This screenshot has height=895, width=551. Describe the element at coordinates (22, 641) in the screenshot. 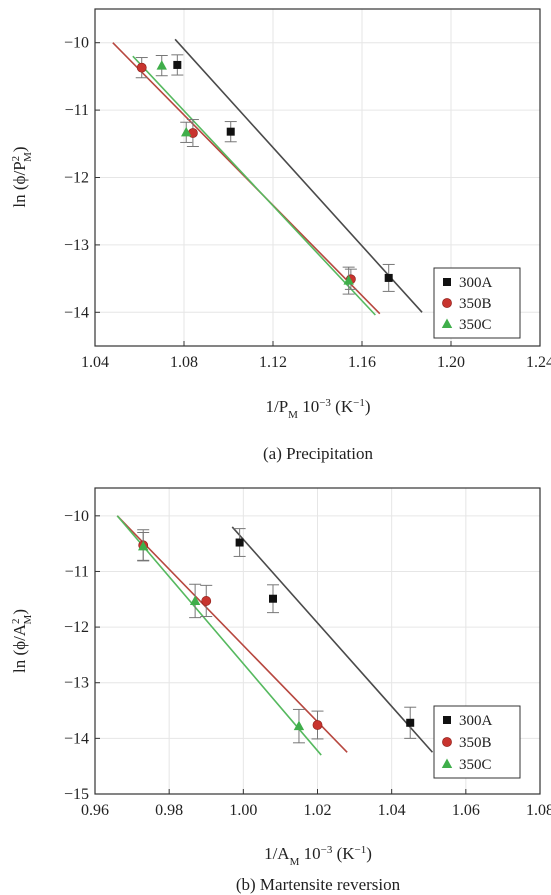

I see `y-axis-label-b: ln (ϕ/A2M)` at that location.